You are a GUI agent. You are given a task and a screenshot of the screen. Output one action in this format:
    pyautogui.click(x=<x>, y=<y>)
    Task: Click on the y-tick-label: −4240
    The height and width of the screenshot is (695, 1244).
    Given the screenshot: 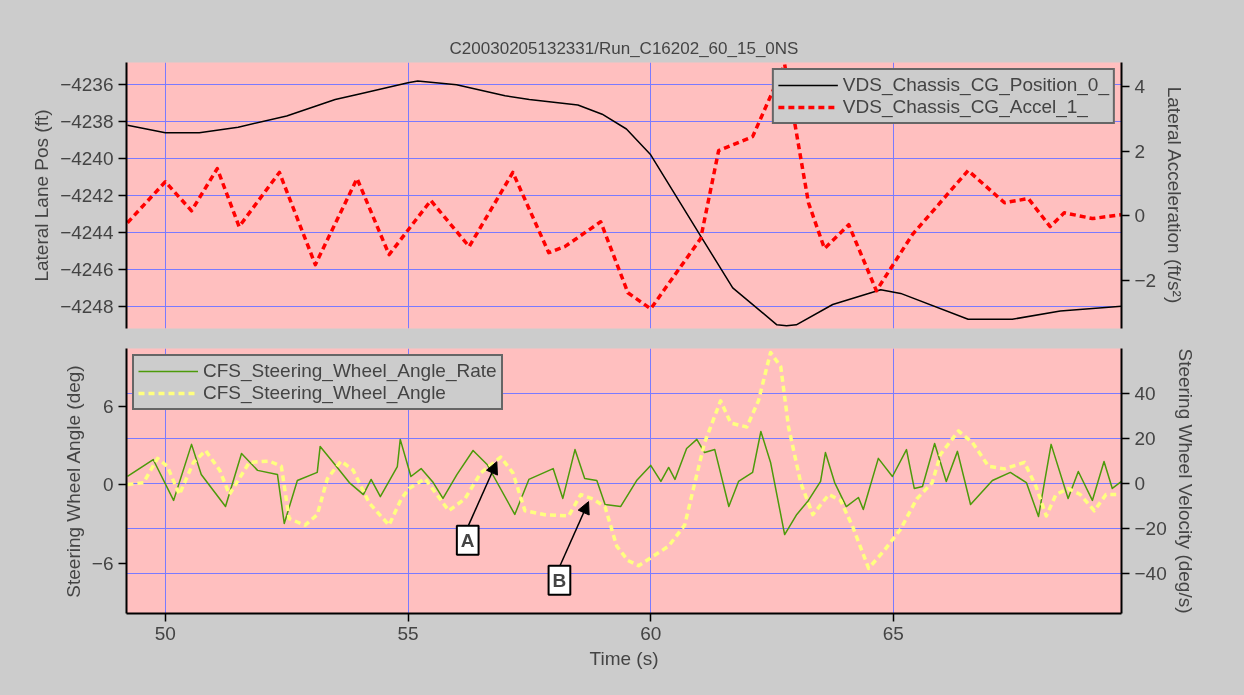 What is the action you would take?
    pyautogui.click(x=87, y=159)
    